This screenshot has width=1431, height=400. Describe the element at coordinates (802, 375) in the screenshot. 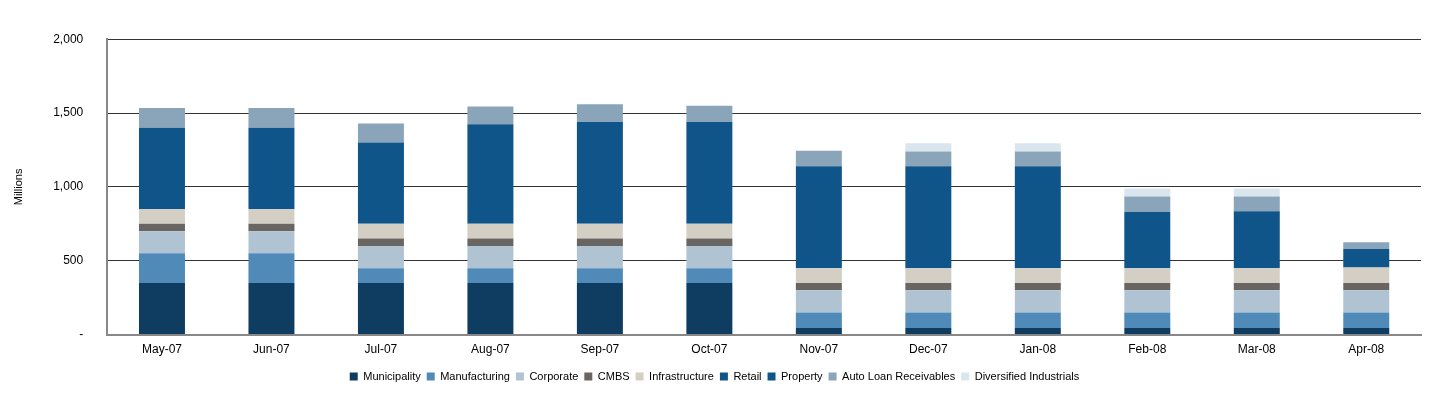

I see `legend-label: Property` at that location.